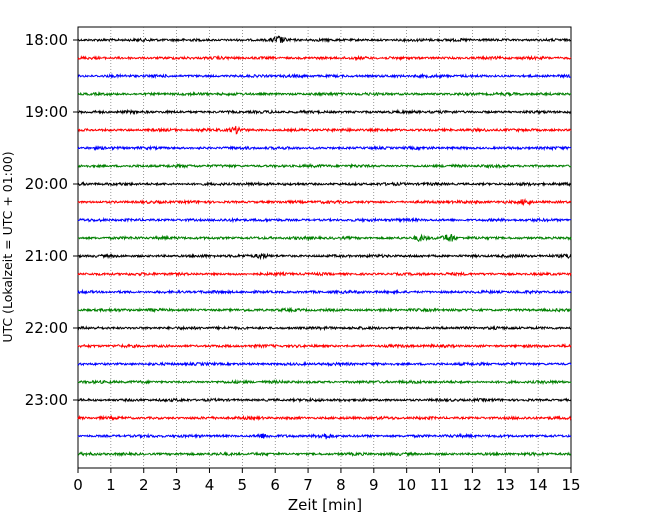 The height and width of the screenshot is (520, 650). What do you see at coordinates (51, 220) in the screenshot?
I see `y-axis-ticks: 18:00 19:00 20:00 21:00 22:00 23:00` at bounding box center [51, 220].